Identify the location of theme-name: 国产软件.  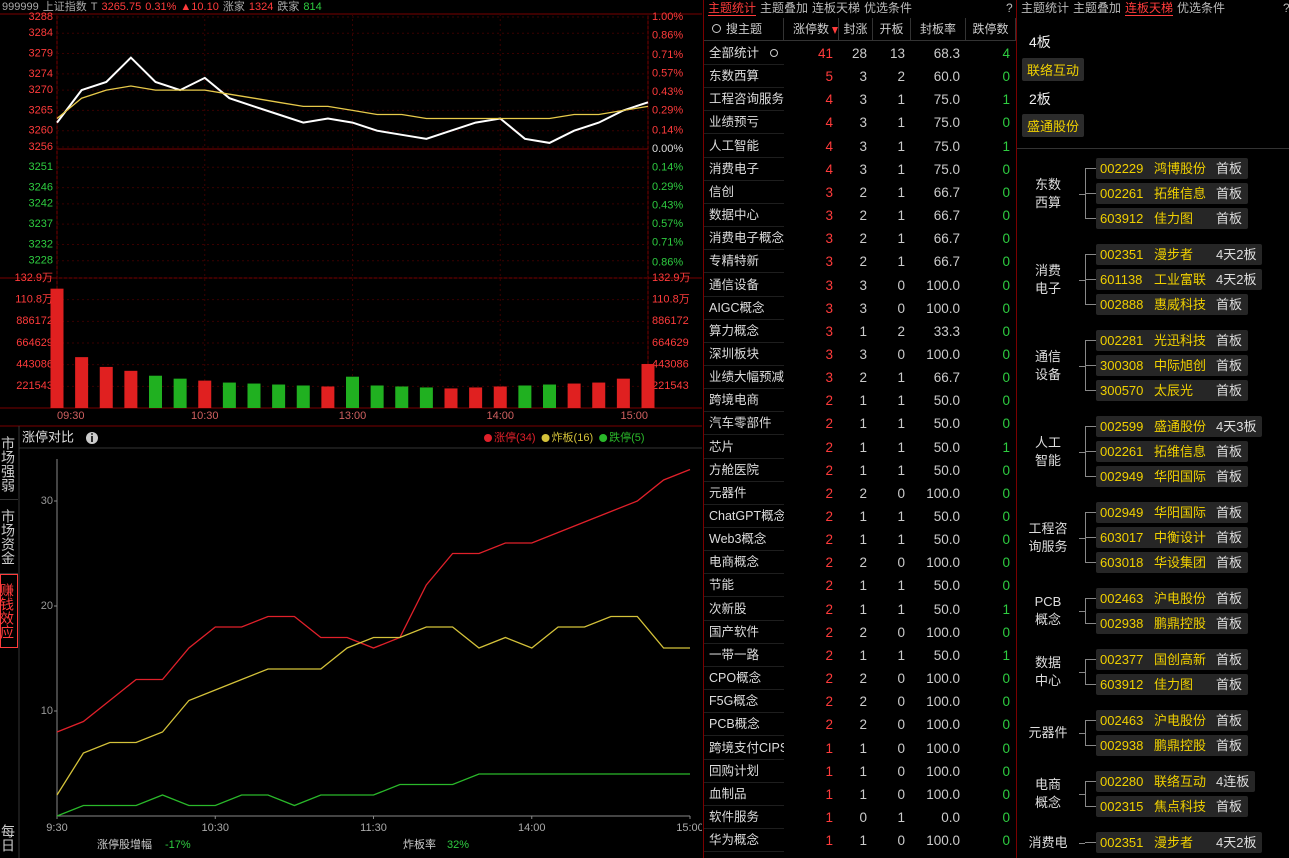
(734, 631).